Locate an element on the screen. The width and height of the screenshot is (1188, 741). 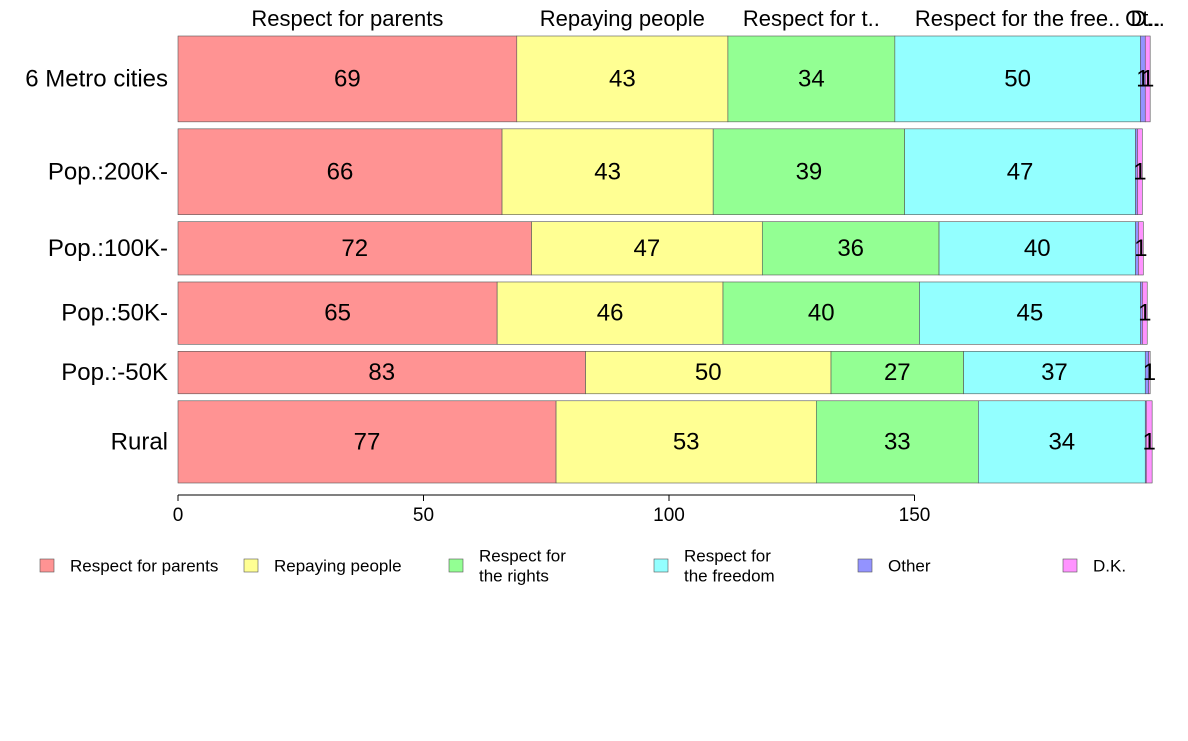
data-label-pop-50k-respect-for-parents: 65 is located at coordinates (337, 313).